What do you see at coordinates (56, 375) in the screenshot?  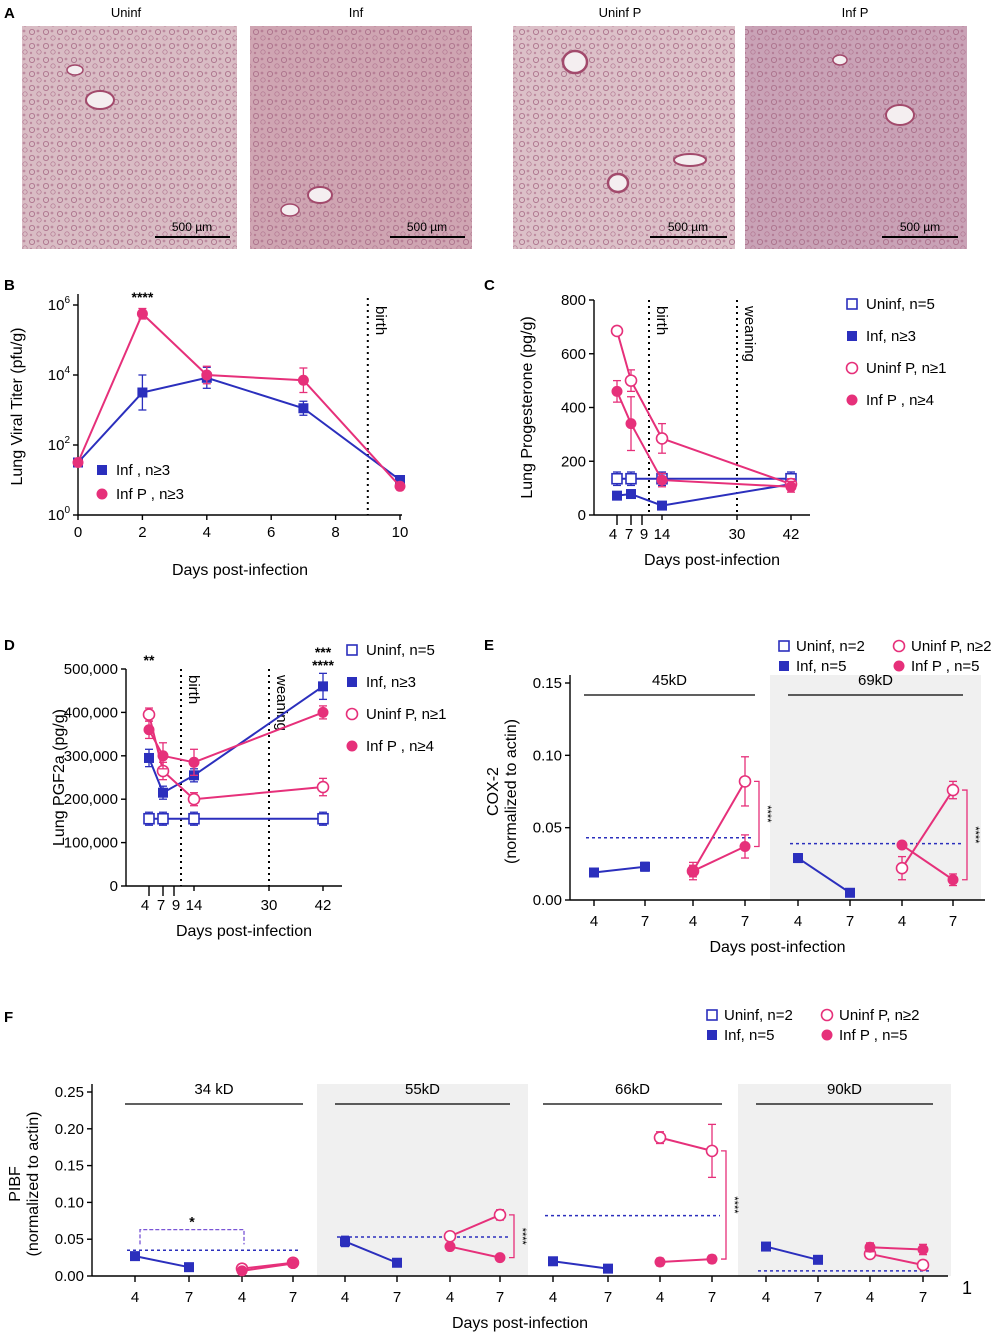 I see `tick-base: 10` at bounding box center [56, 375].